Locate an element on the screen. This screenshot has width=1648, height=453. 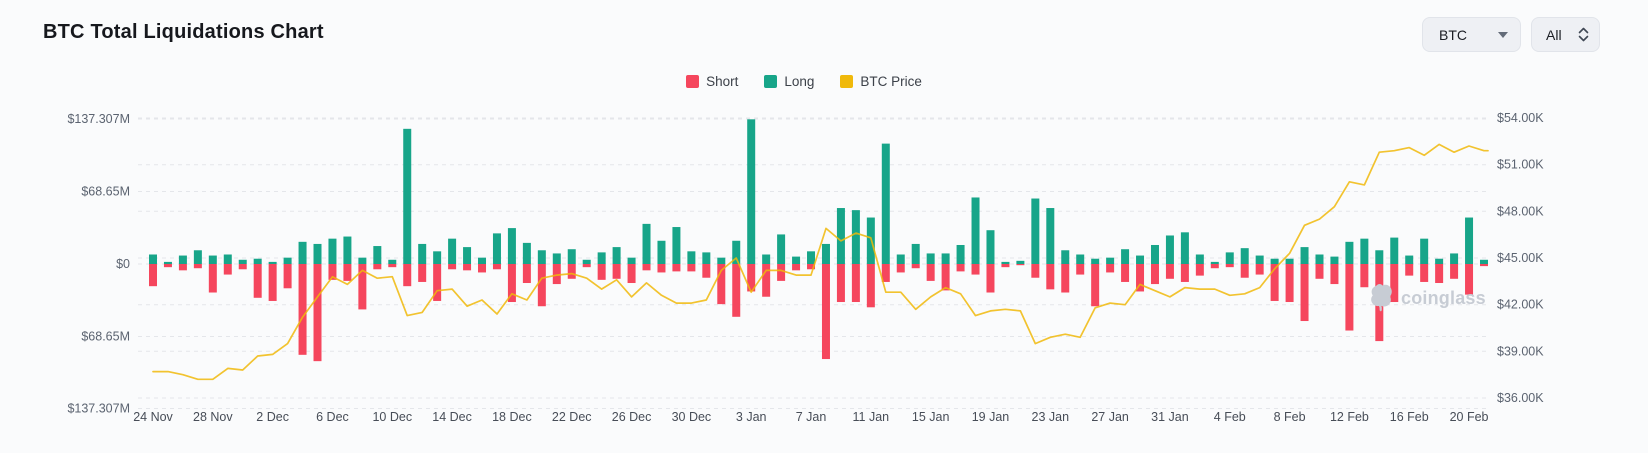
svg-text: 31 Jan is located at coordinates (1170, 417).